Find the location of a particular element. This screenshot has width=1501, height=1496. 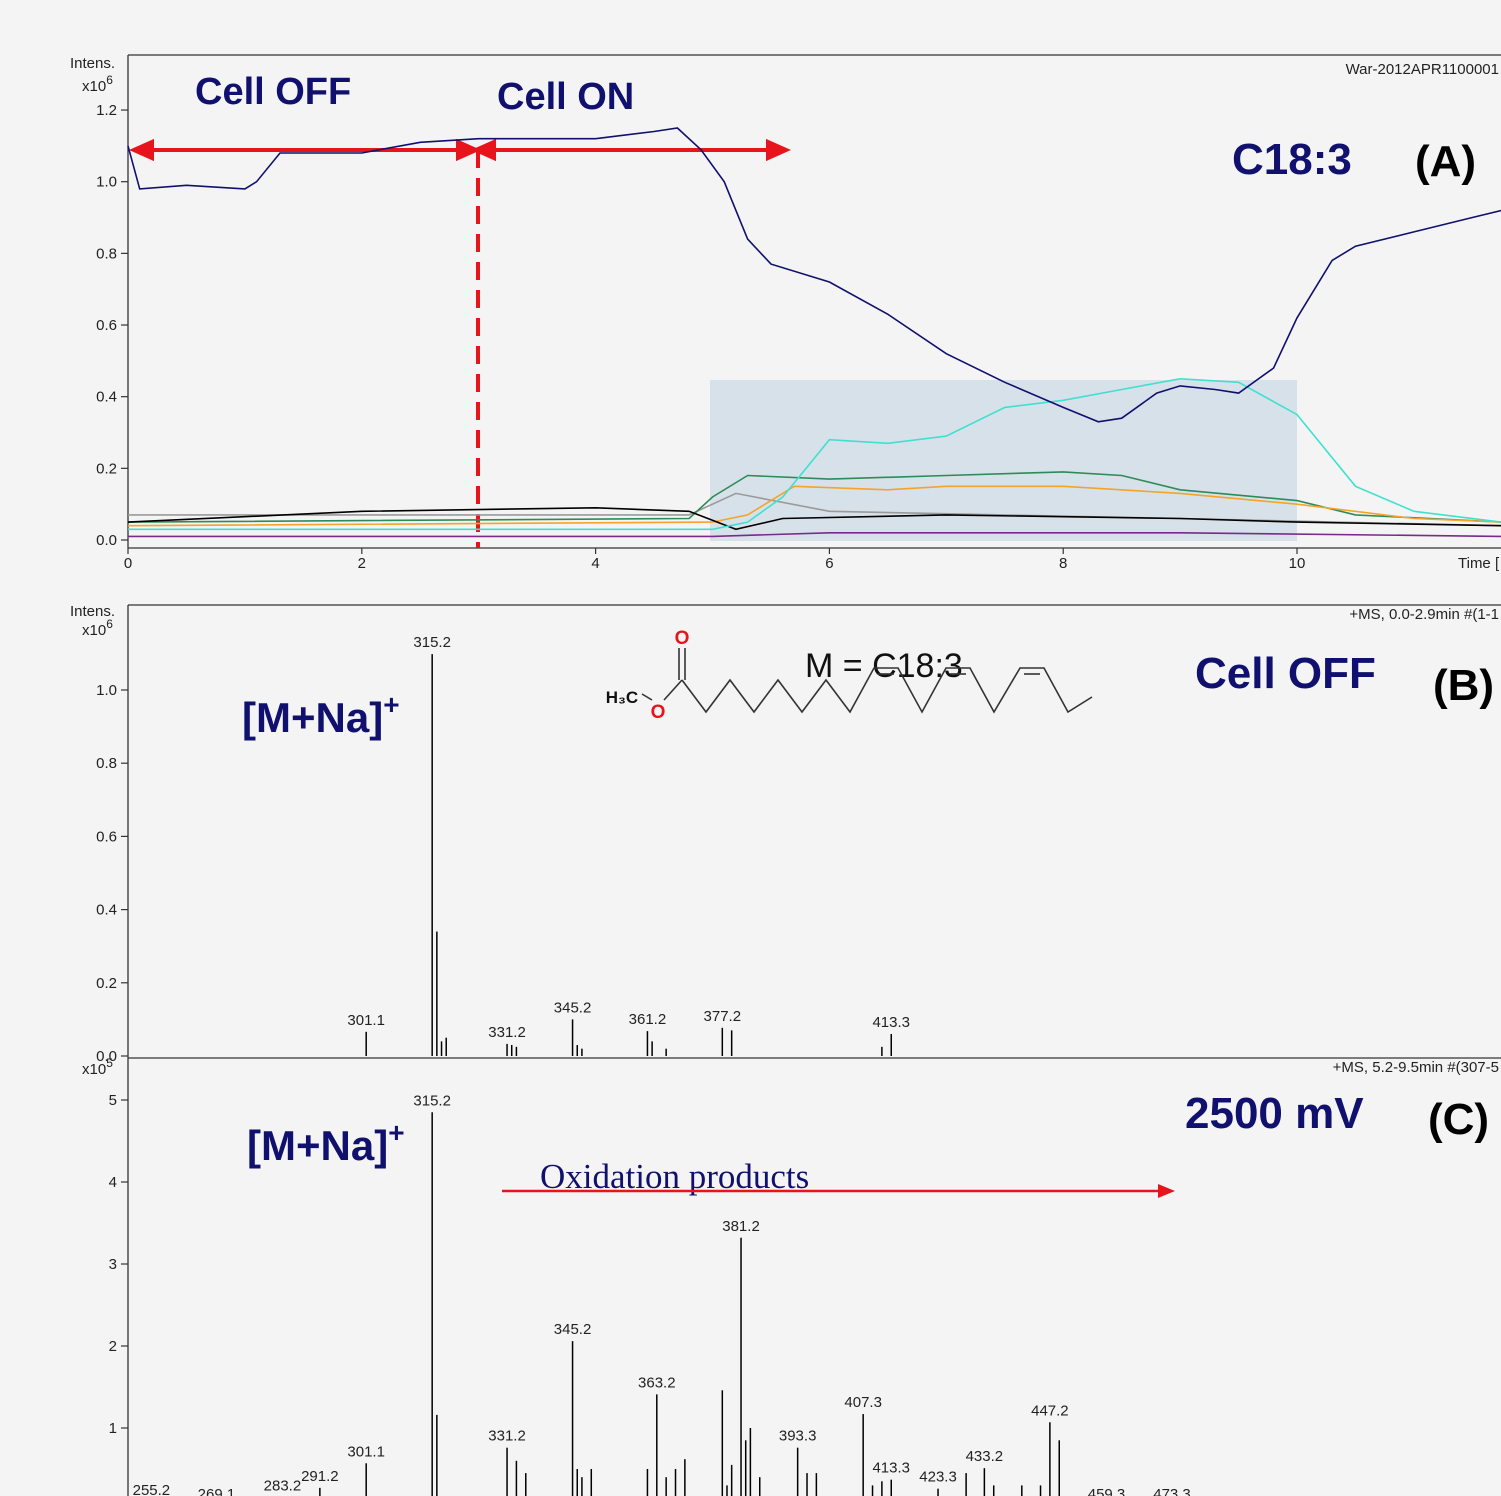

peak-label: 361.2 is located at coordinates (648, 1019).